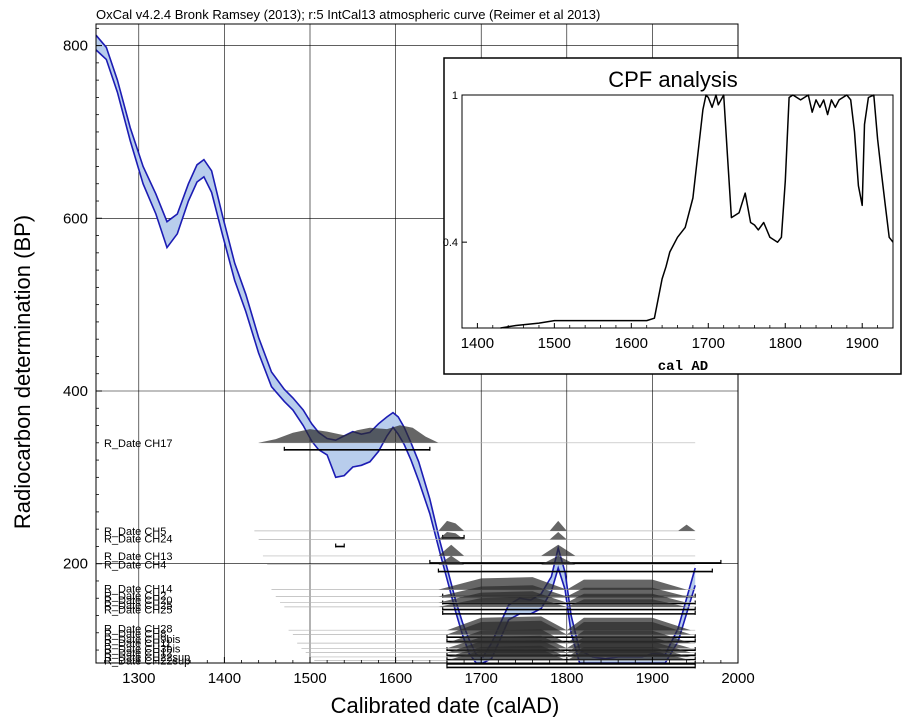  I want to click on r-date-label: R_Date CH8, so click(135, 635).